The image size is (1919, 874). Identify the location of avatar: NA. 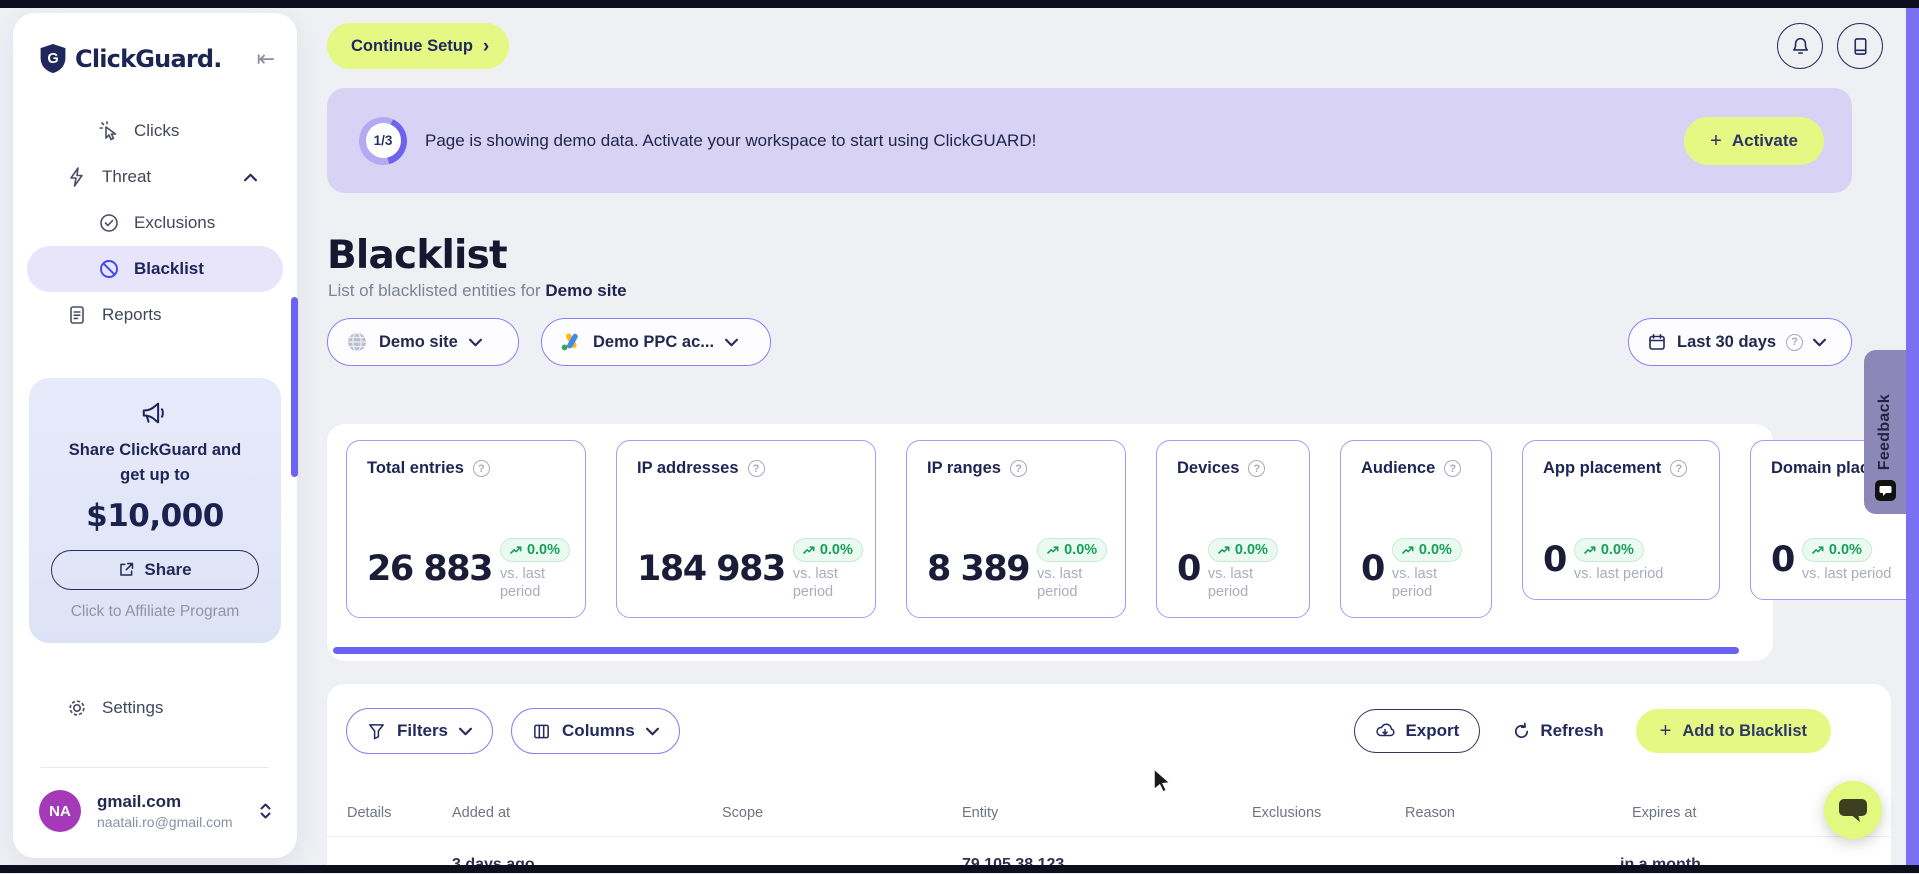
(60, 811).